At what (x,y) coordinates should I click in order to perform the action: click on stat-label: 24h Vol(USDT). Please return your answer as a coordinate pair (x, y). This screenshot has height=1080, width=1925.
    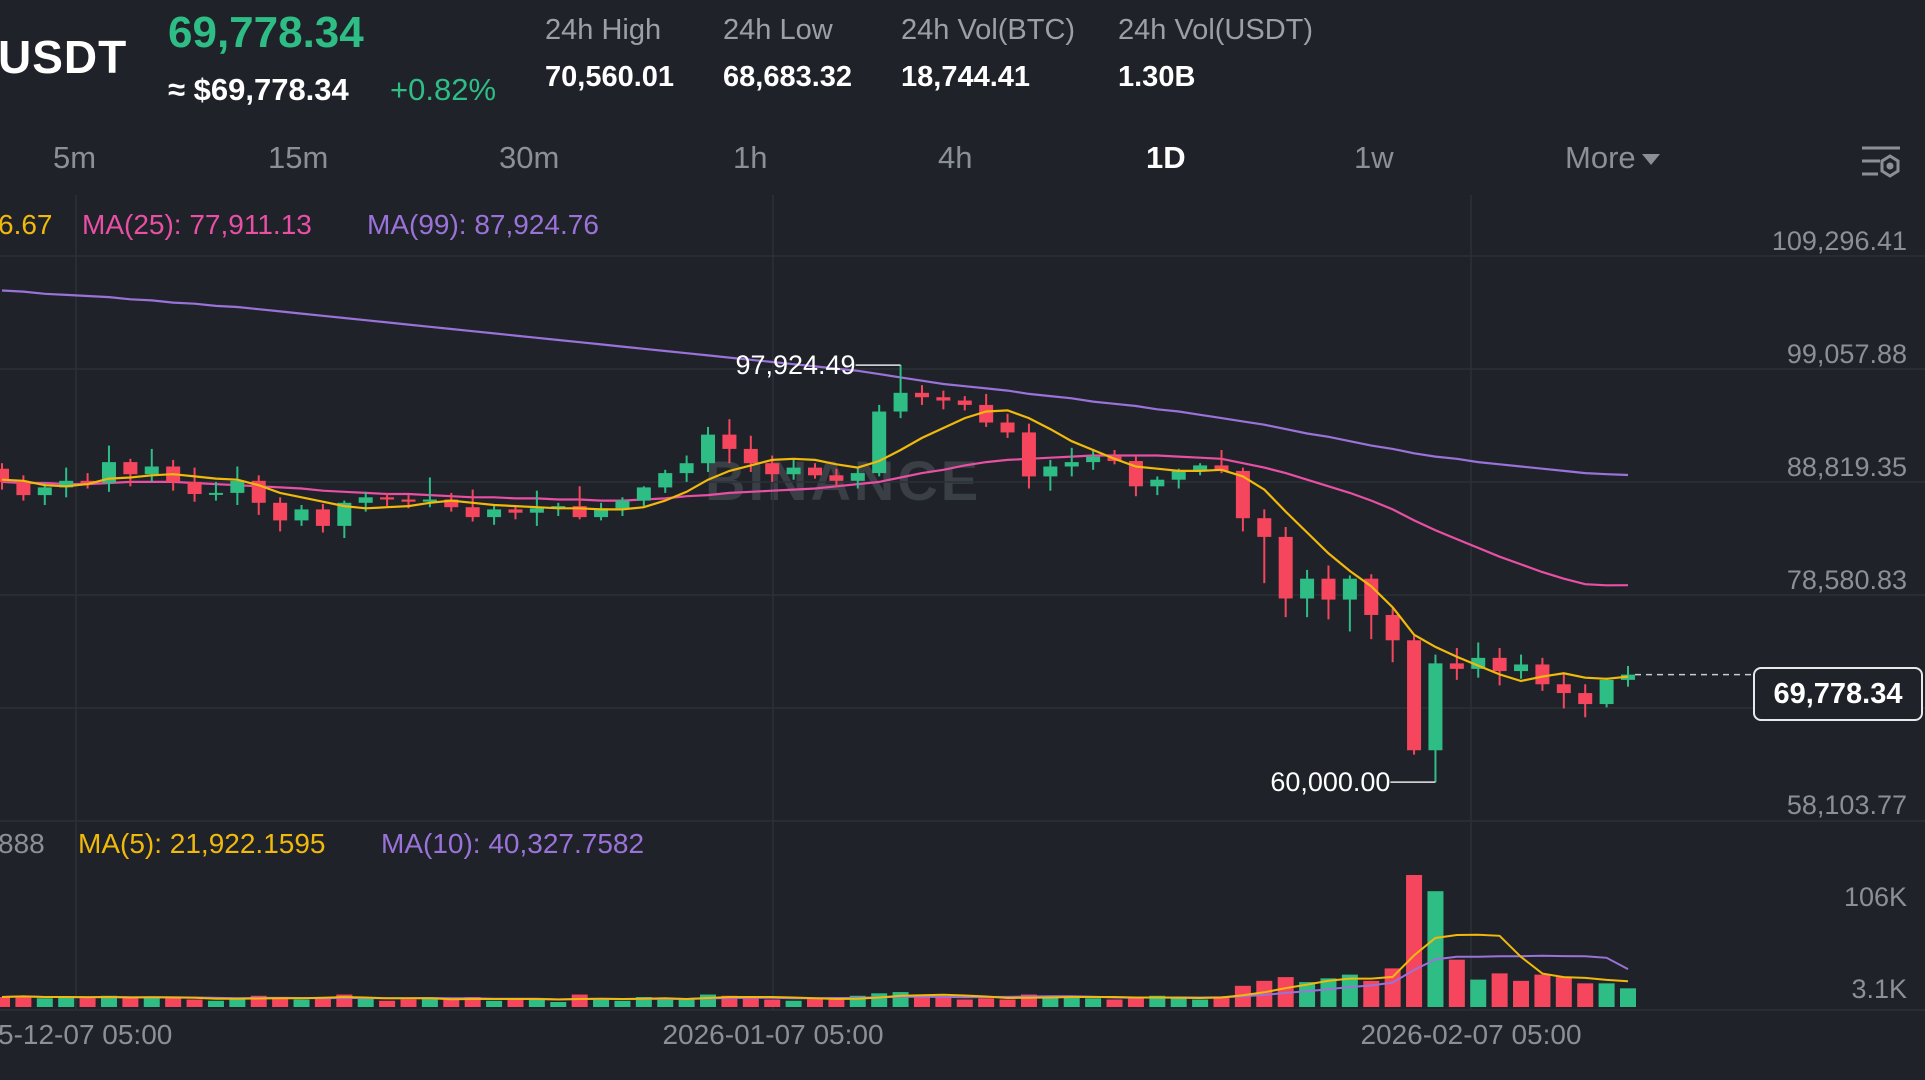
    Looking at the image, I should click on (1216, 30).